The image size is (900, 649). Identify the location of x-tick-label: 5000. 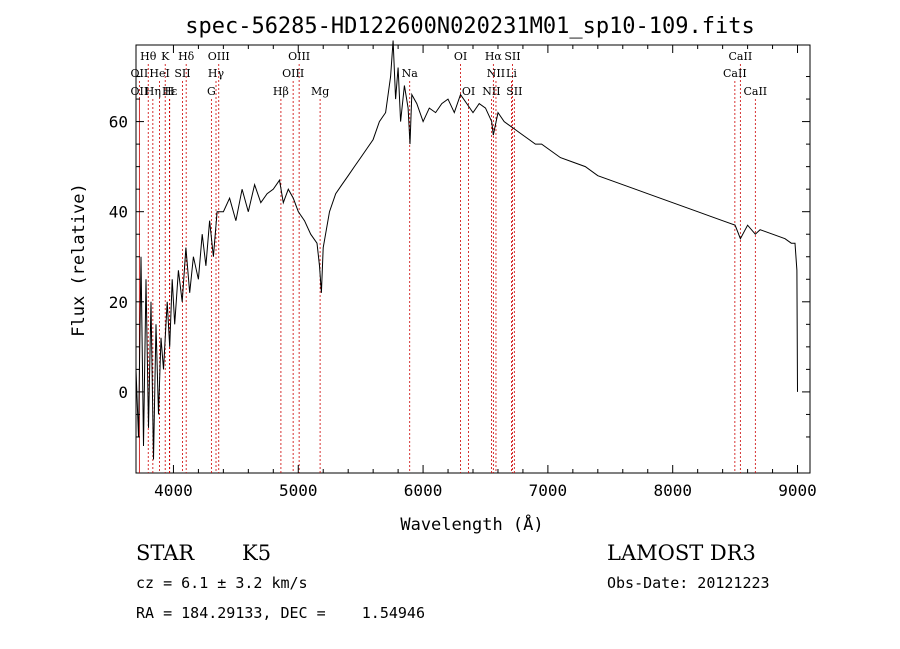
(298, 490).